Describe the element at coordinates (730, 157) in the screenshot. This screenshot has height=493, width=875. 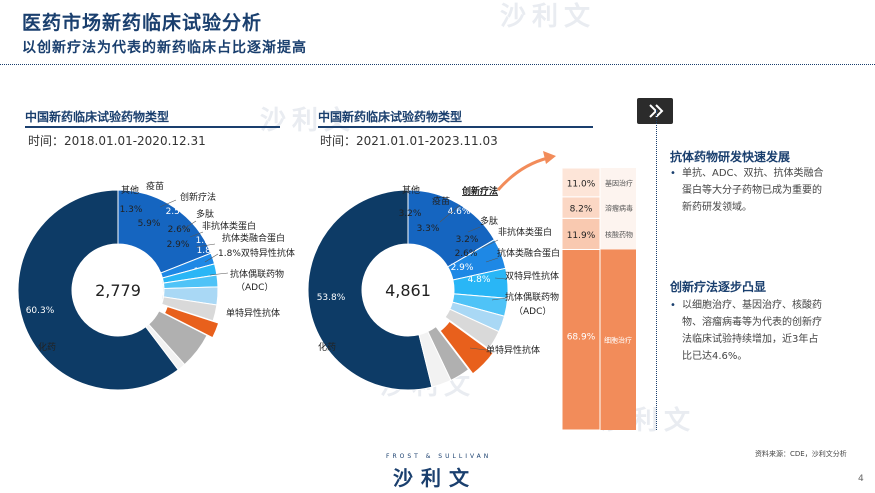
I see `side-heading-antibody: 抗体药物研发快速发展` at that location.